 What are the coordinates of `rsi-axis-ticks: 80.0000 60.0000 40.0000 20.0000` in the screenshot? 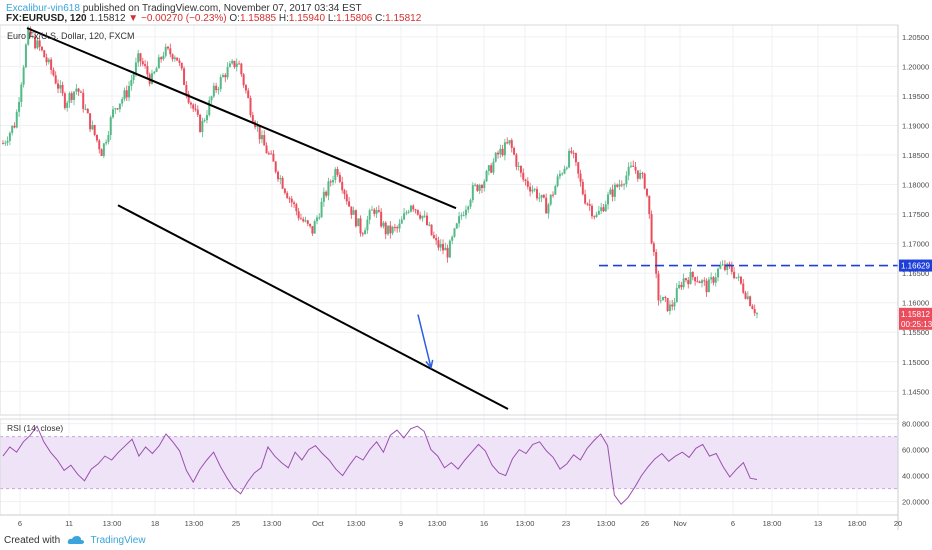 It's located at (915, 463).